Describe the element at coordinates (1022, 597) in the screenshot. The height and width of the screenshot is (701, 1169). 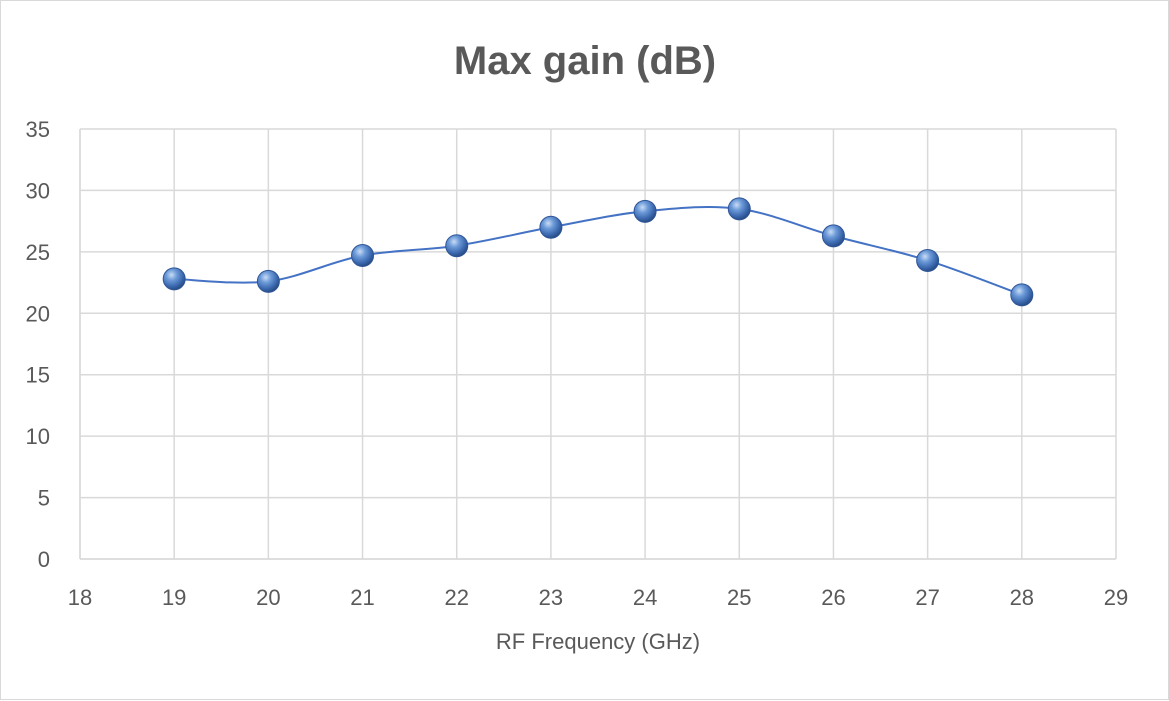
I see `x-tick-label: 28` at that location.